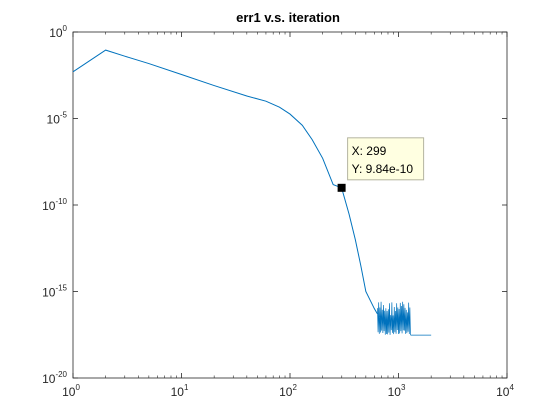 The height and width of the screenshot is (420, 560). I want to click on x-tick-label: 10⁰, so click(71, 391).